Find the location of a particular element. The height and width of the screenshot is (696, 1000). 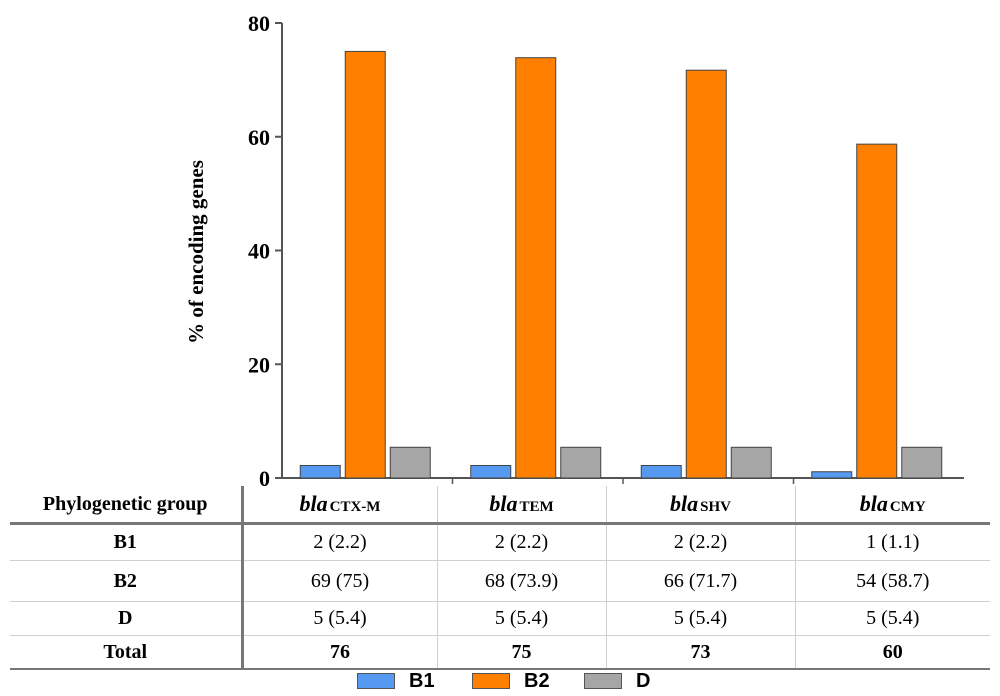

table-cell: 75 is located at coordinates (521, 652).